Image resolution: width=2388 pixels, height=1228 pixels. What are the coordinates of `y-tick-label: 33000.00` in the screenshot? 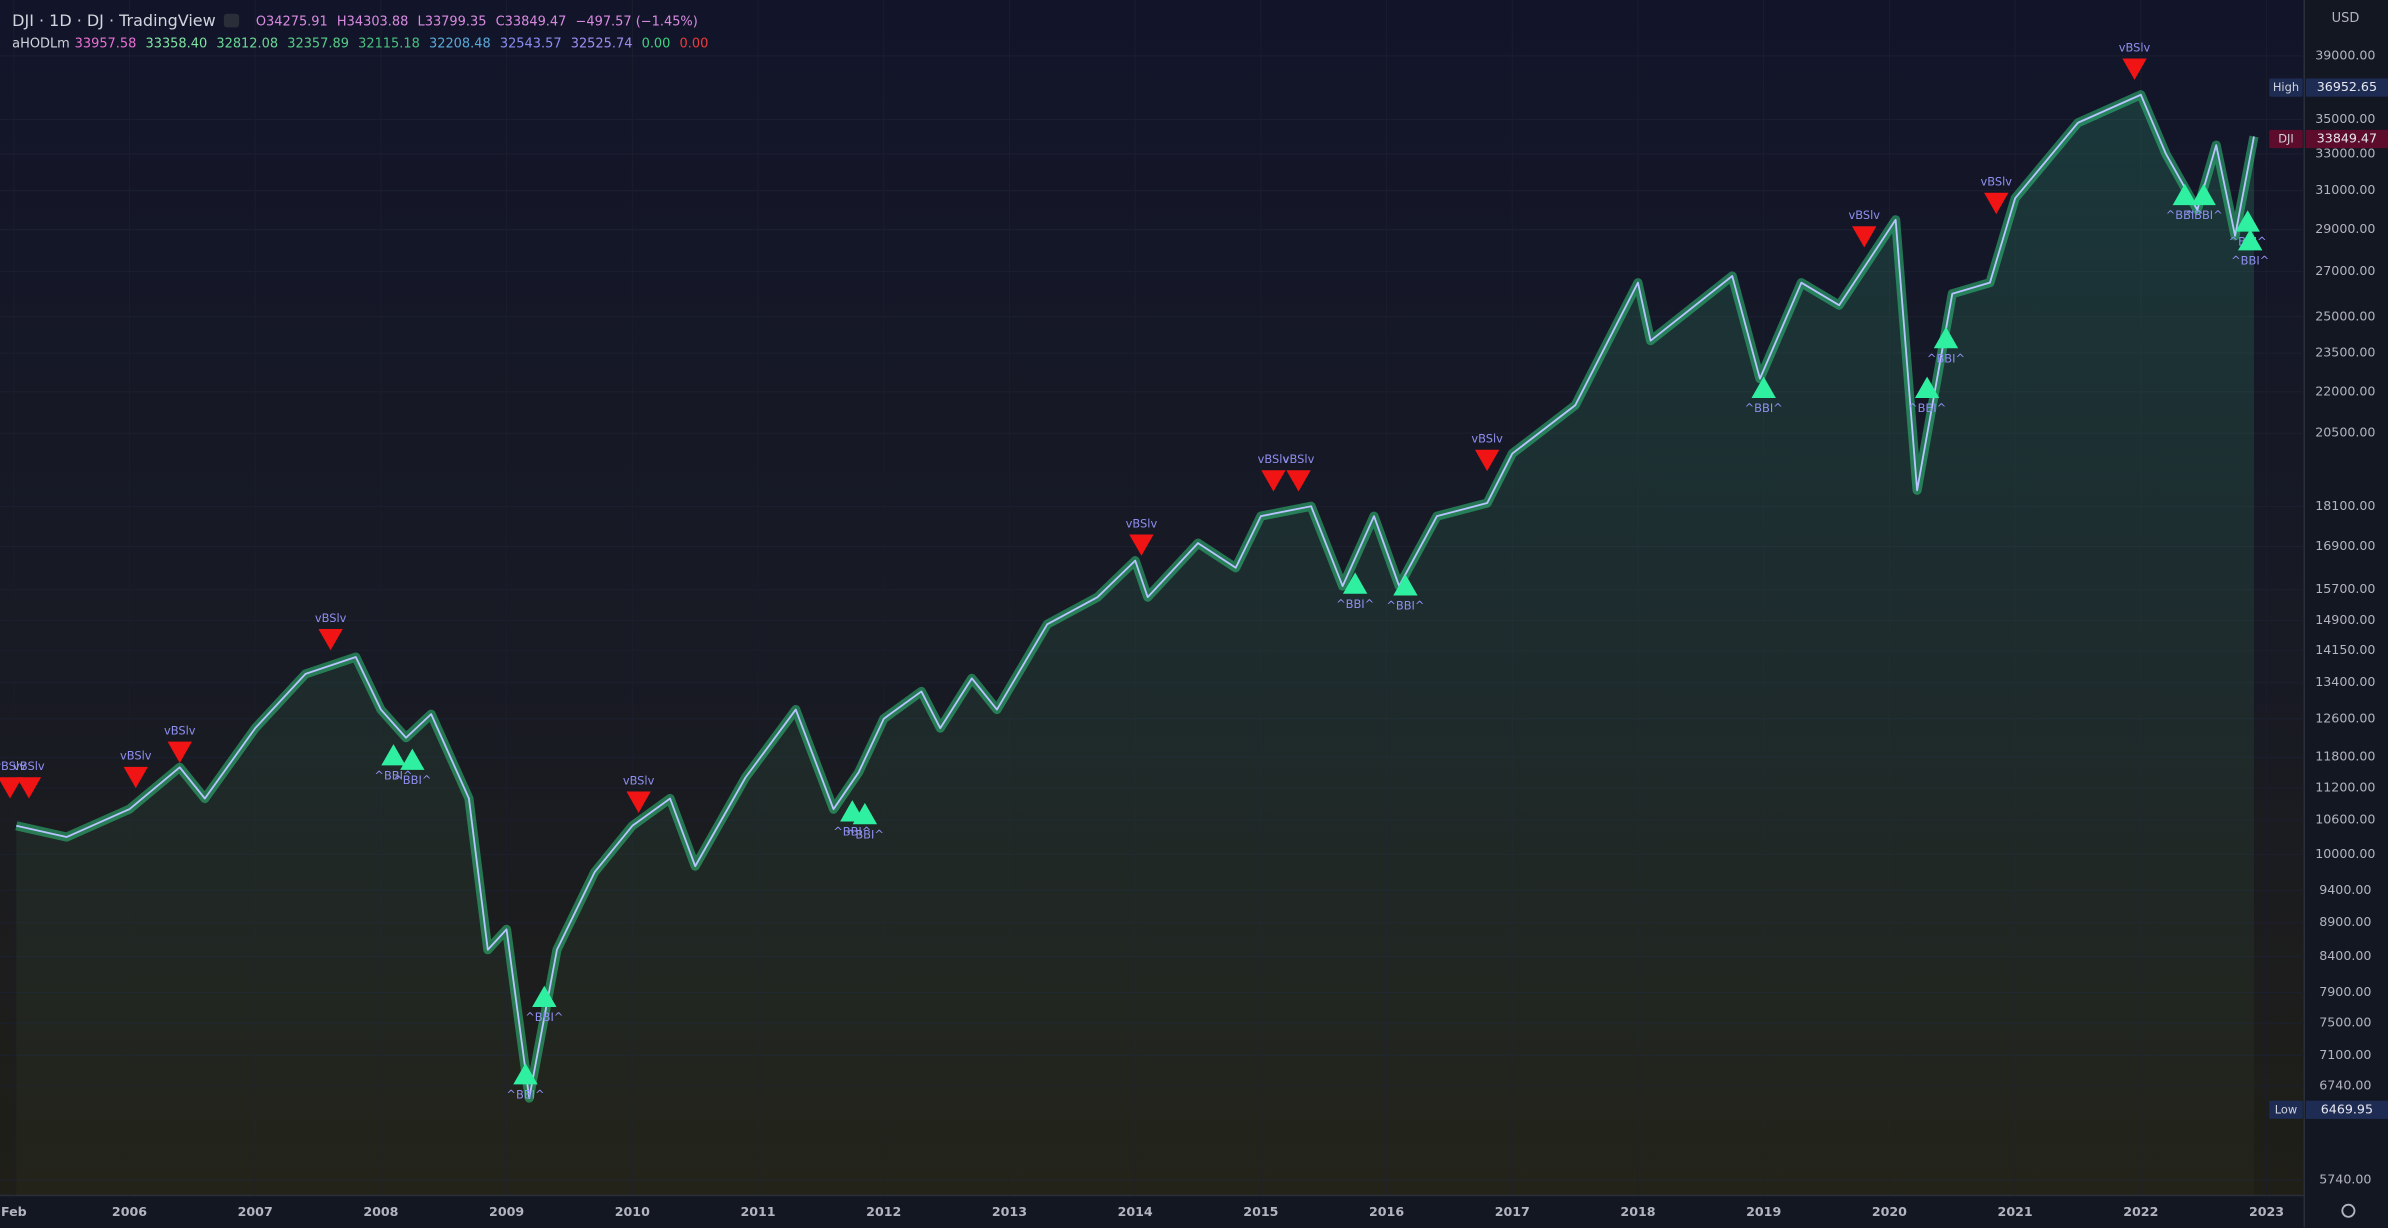 It's located at (2345, 152).